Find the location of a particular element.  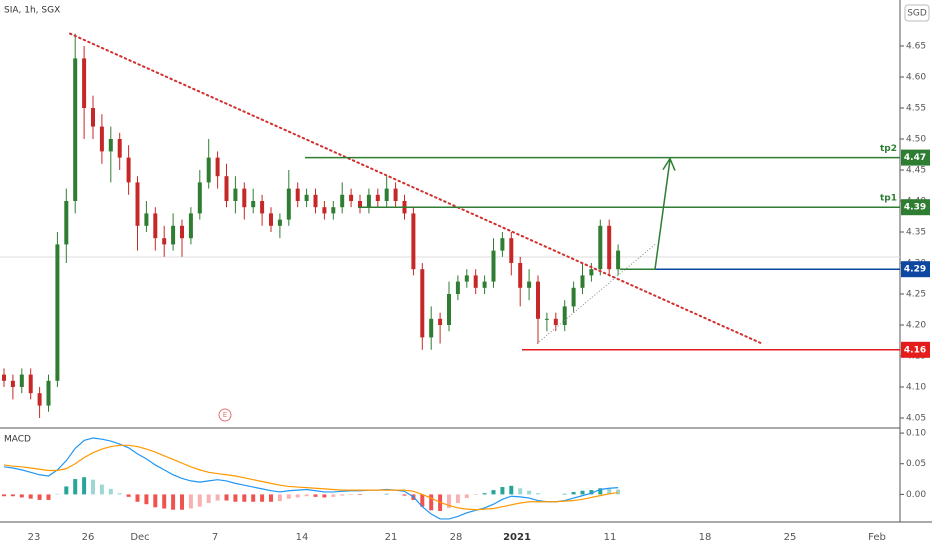

event-marker: E is located at coordinates (225, 415).